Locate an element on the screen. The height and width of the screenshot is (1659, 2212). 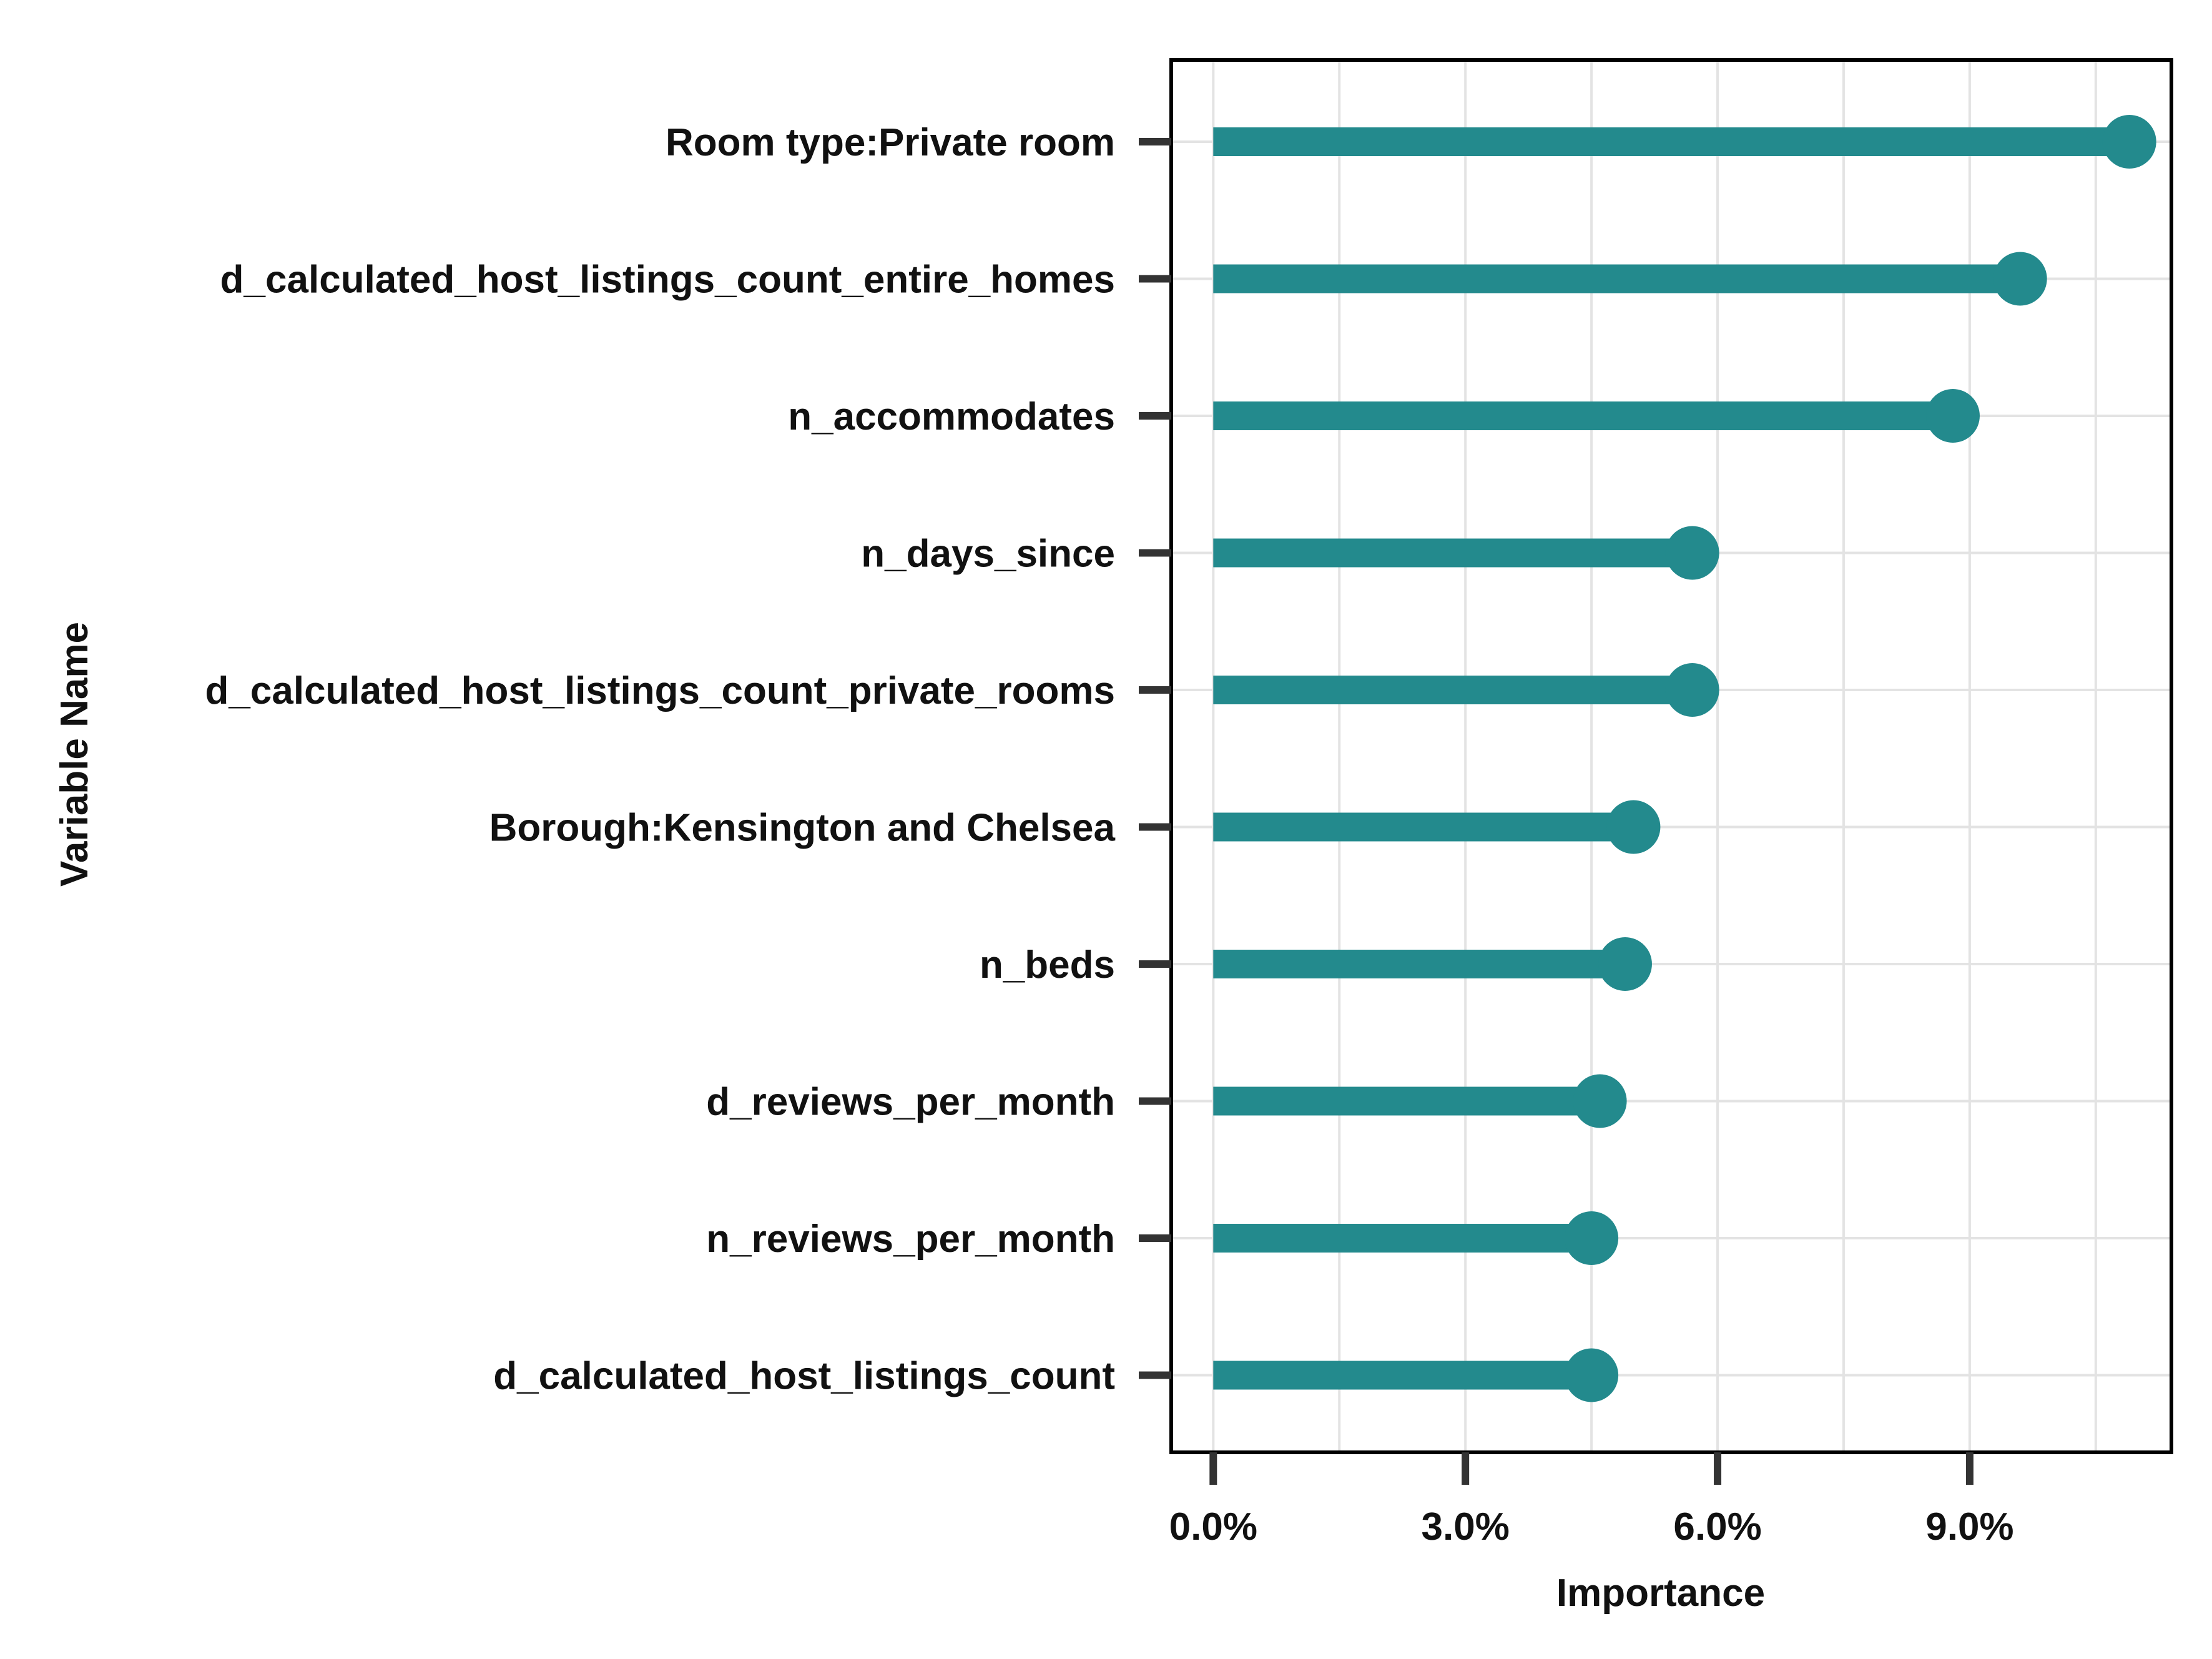
x-tick-label: 0.0% is located at coordinates (1213, 1526).